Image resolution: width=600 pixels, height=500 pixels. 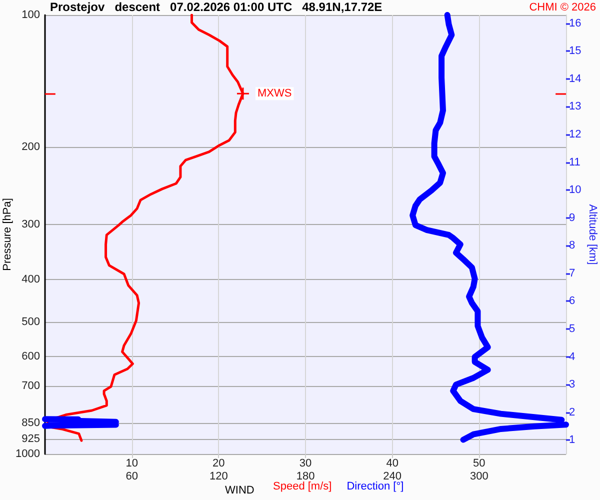 I want to click on x-axis-title: WIND, so click(x=239, y=490).